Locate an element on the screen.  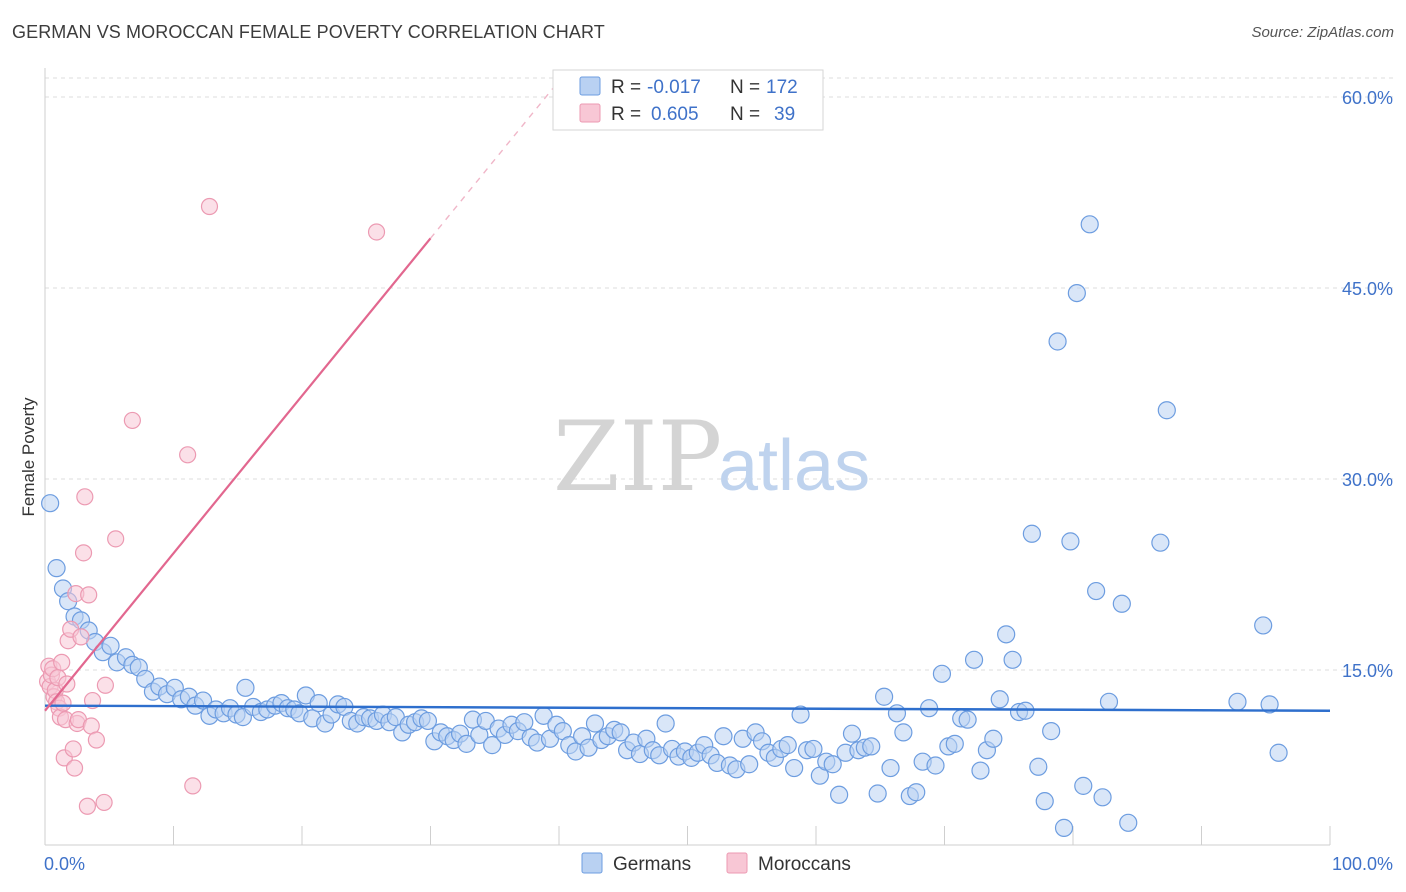
y-tick-label-0: 15.0% is located at coordinates (1367, 671).